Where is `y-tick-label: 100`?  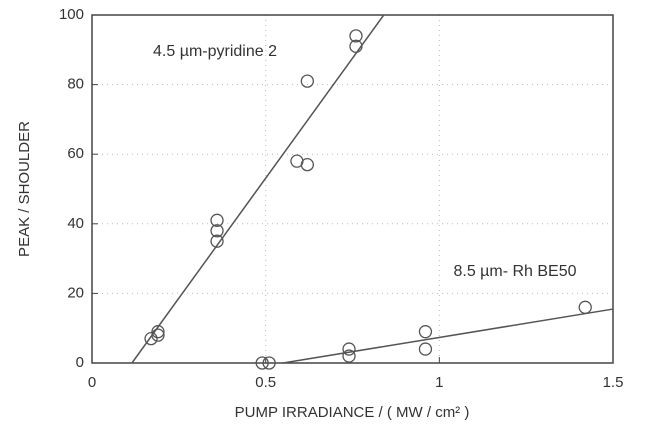 y-tick-label: 100 is located at coordinates (71, 14).